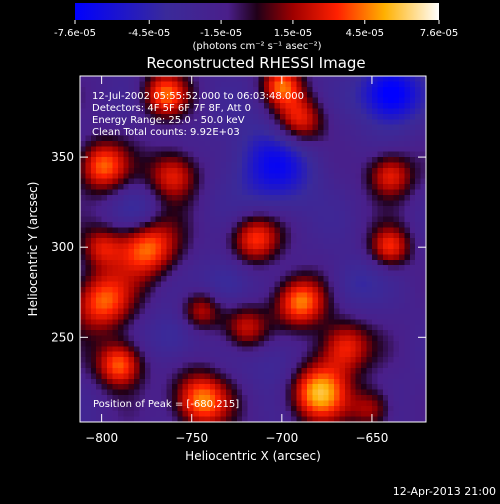 Image resolution: width=500 pixels, height=504 pixels. I want to click on annotation-line: Energy Range: 25.0 - 50.0 keV, so click(168, 120).